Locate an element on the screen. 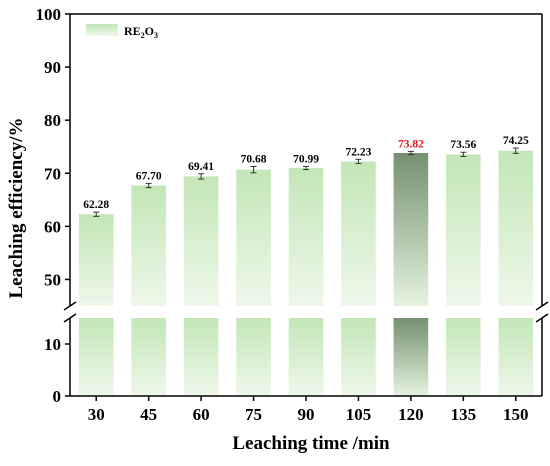 The image size is (550, 466). bar-120-lower is located at coordinates (411, 357).